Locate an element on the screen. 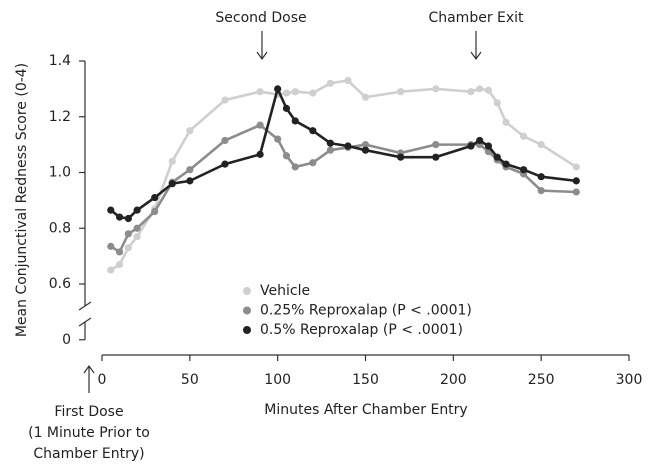 Image resolution: width=653 pixels, height=466 pixels. annotation: First Dose is located at coordinates (88, 412).